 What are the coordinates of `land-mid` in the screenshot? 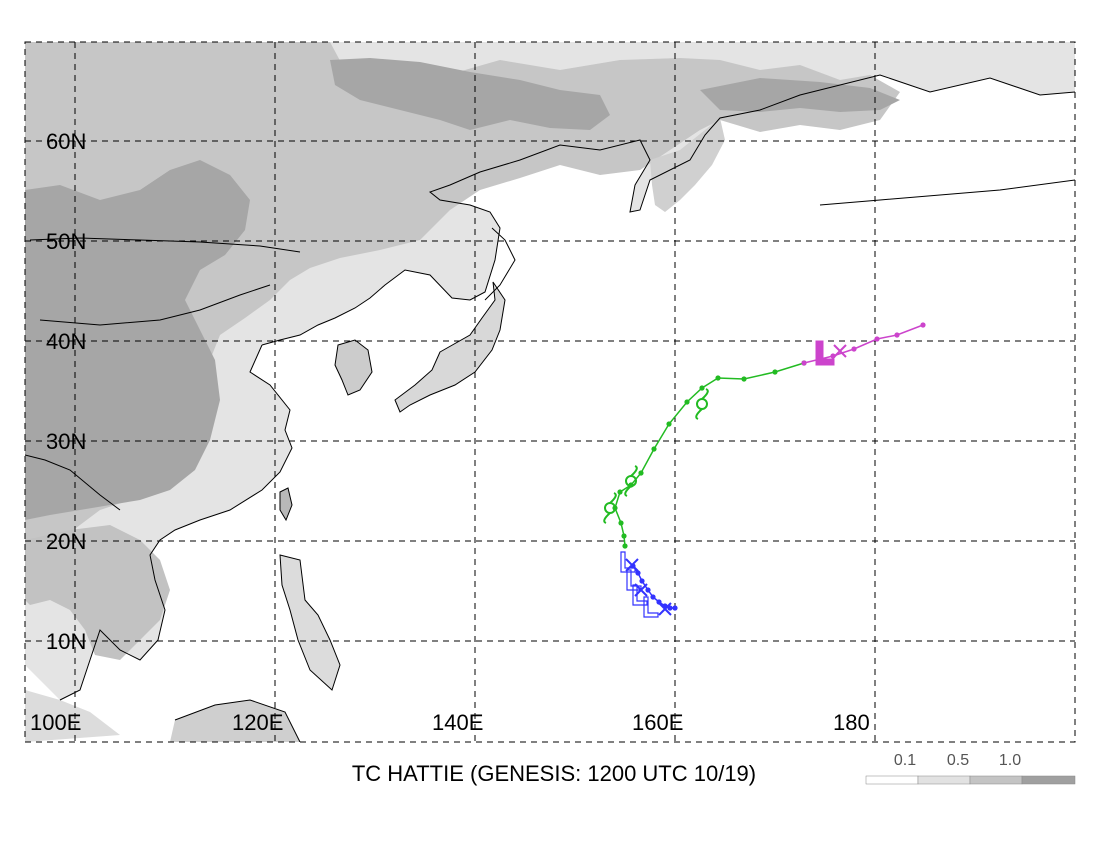 It's located at (97, 592).